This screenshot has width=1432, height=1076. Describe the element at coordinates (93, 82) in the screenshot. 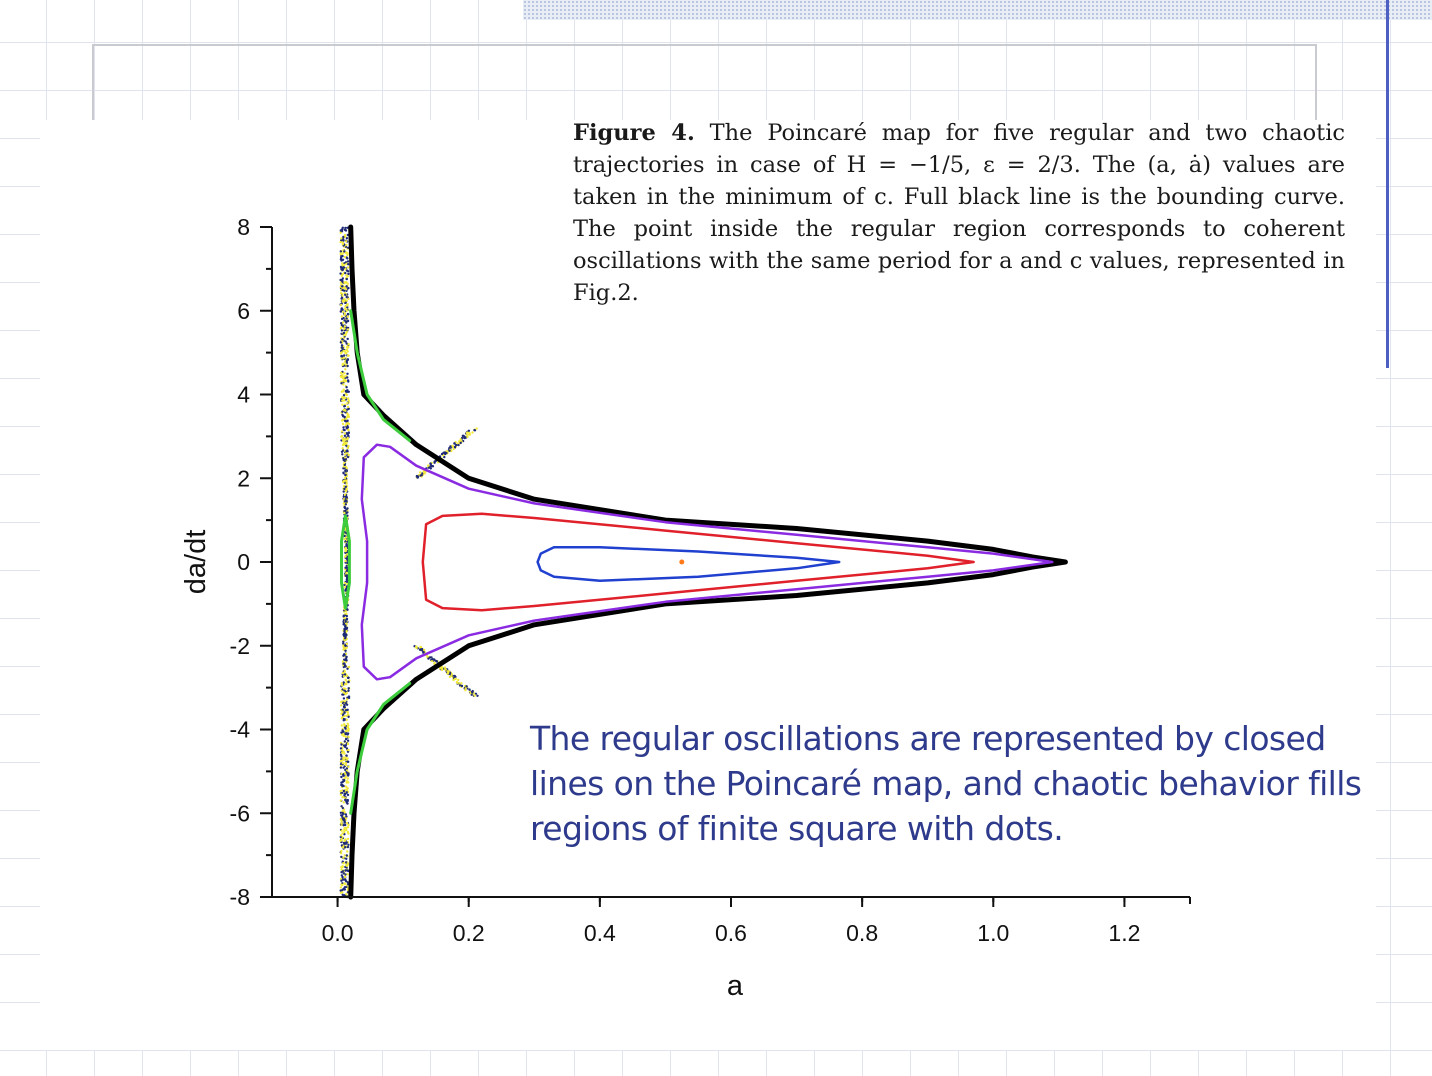

I see `frame-line-left` at that location.